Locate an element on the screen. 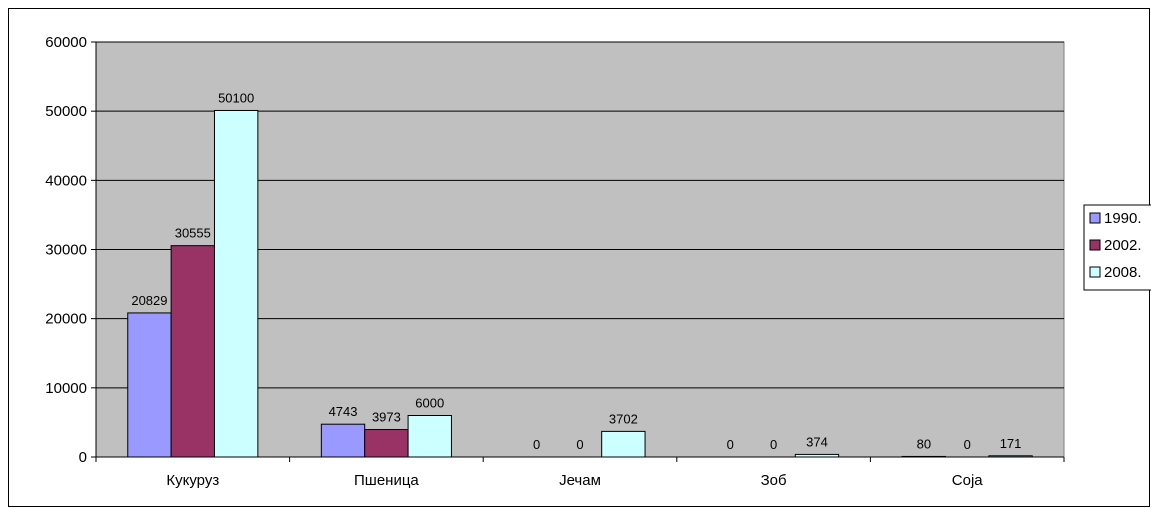  x-tick-label: Кукуруз is located at coordinates (192, 480).